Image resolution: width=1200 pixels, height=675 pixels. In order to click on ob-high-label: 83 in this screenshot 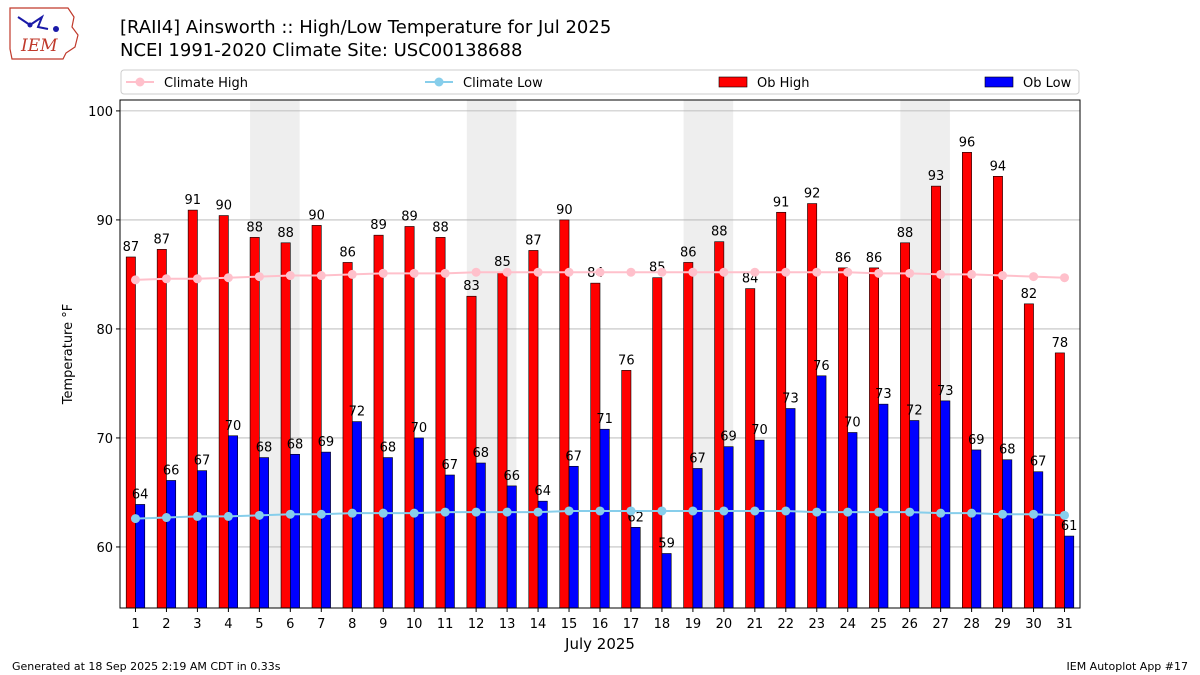, I will do `click(471, 286)`.